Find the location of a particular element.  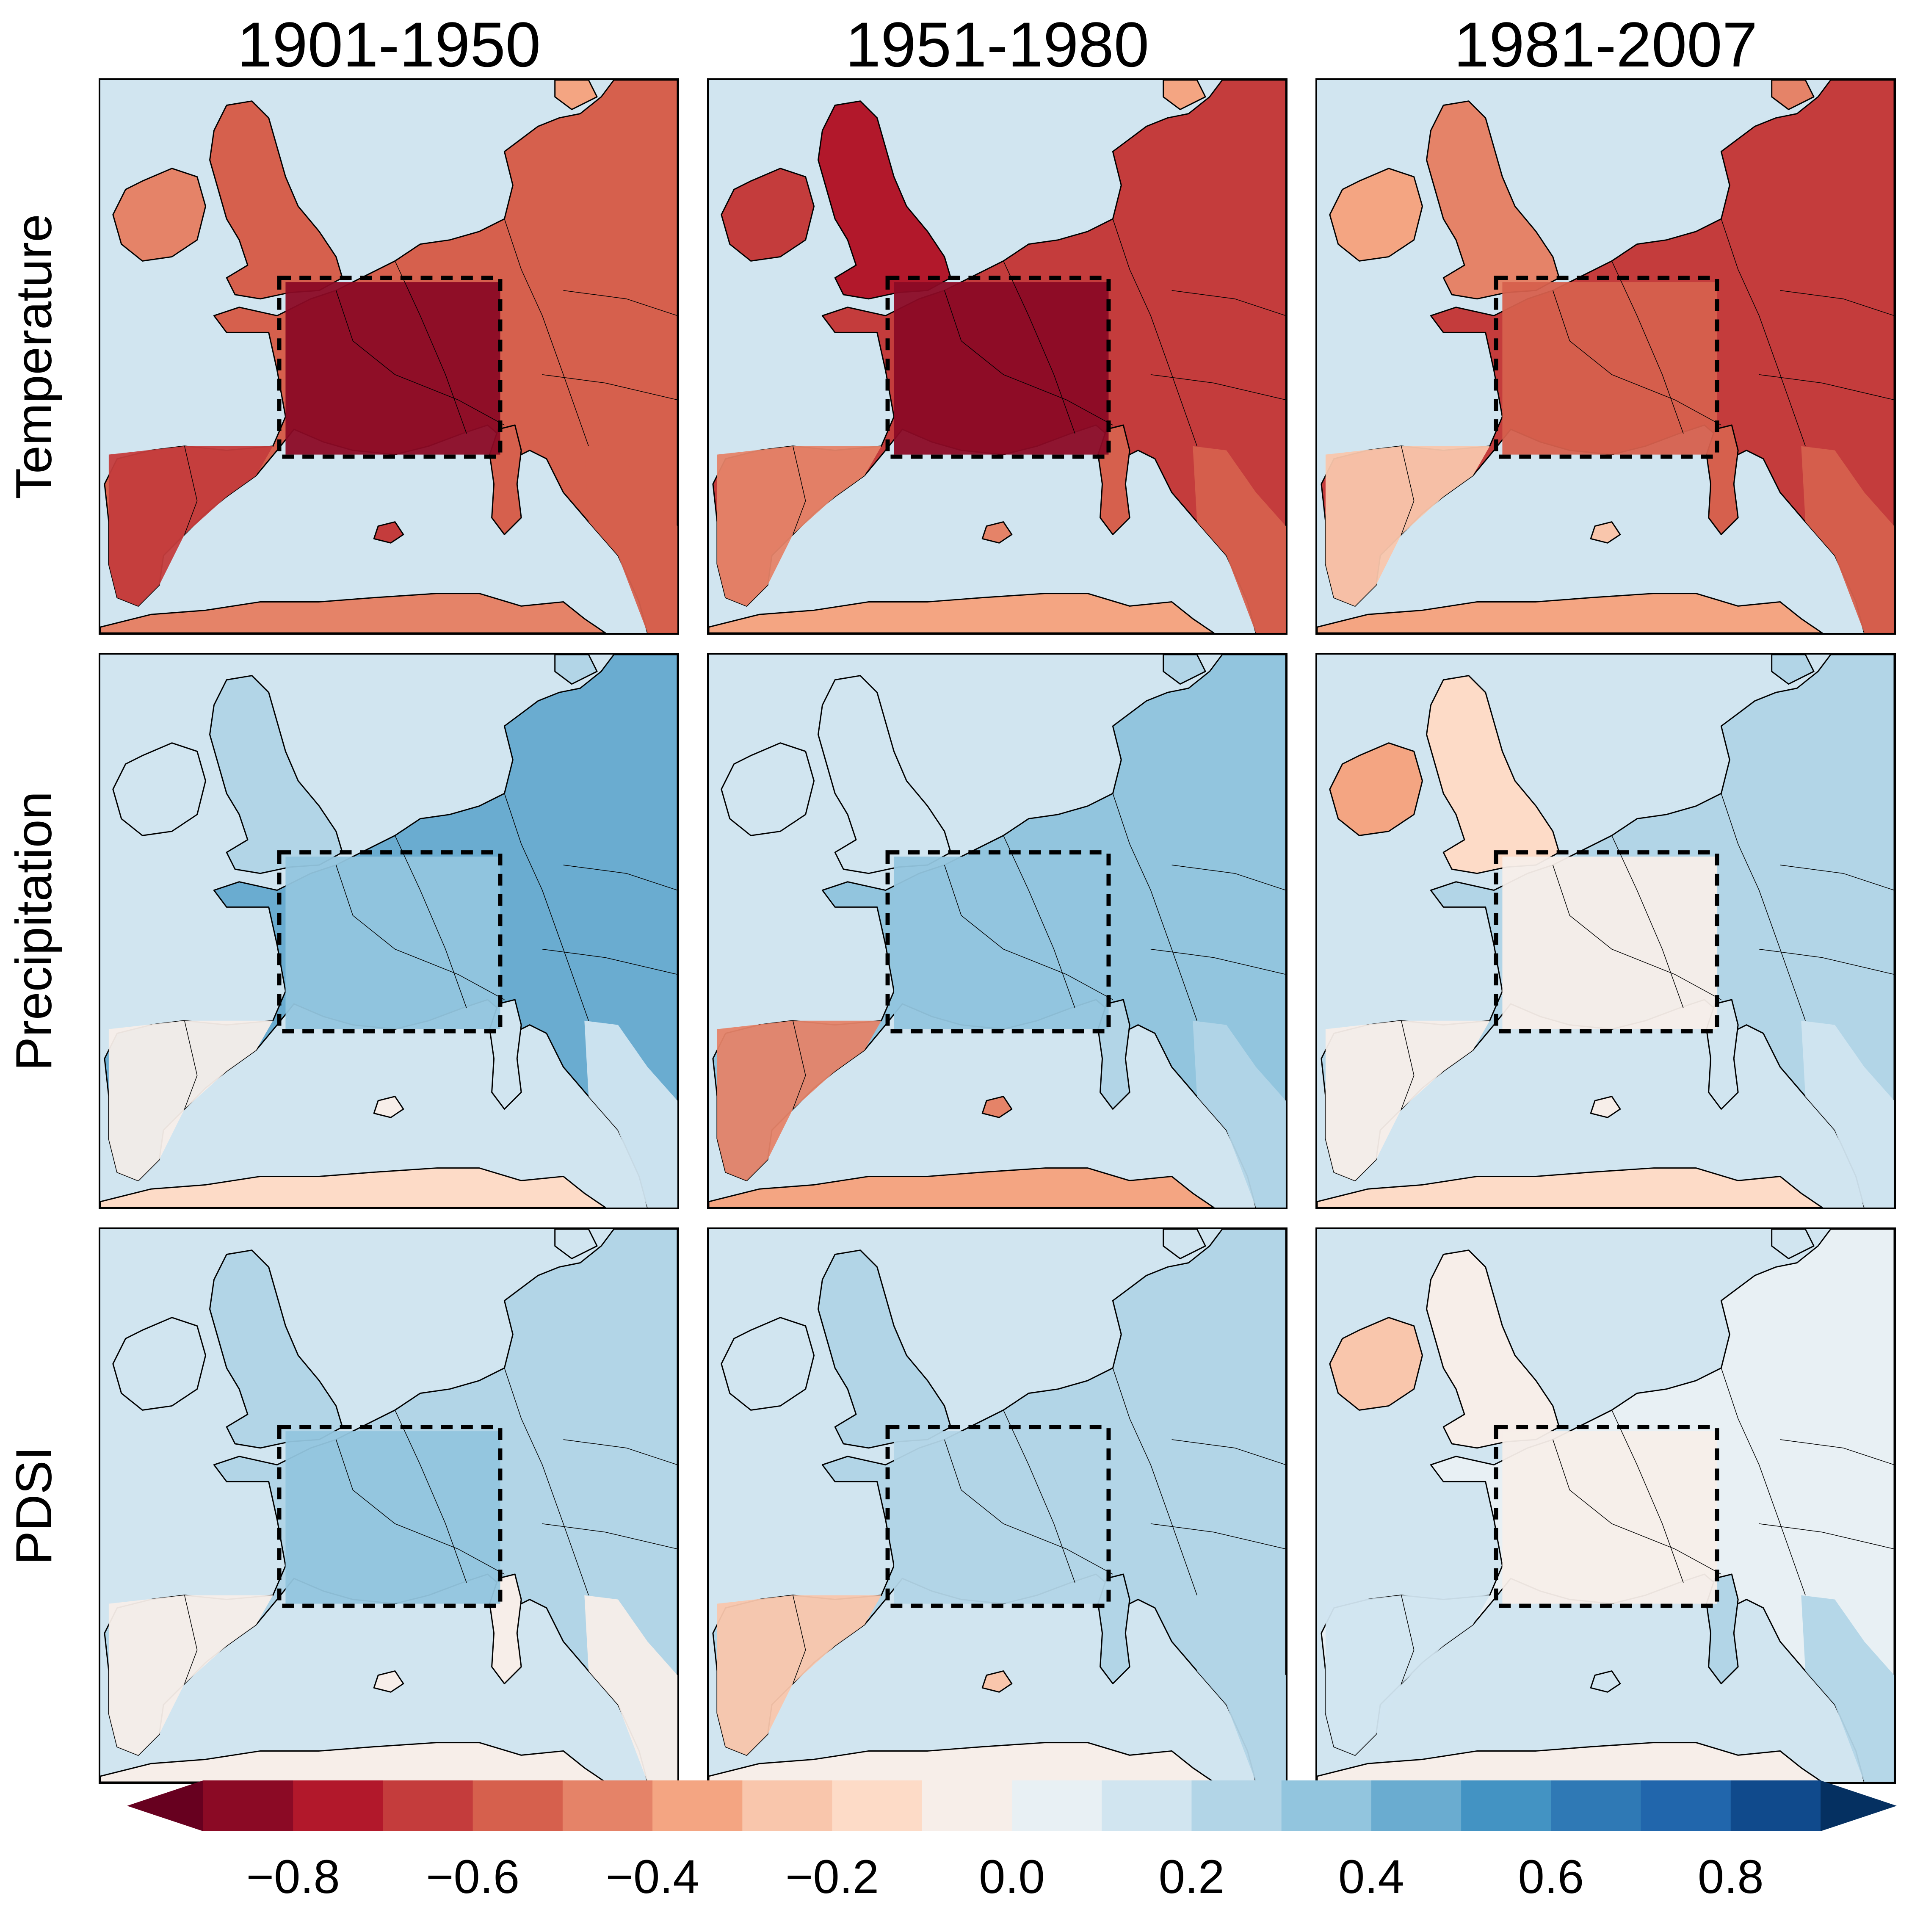

row-title-pdsi-label: PDSI is located at coordinates (34, 1505).